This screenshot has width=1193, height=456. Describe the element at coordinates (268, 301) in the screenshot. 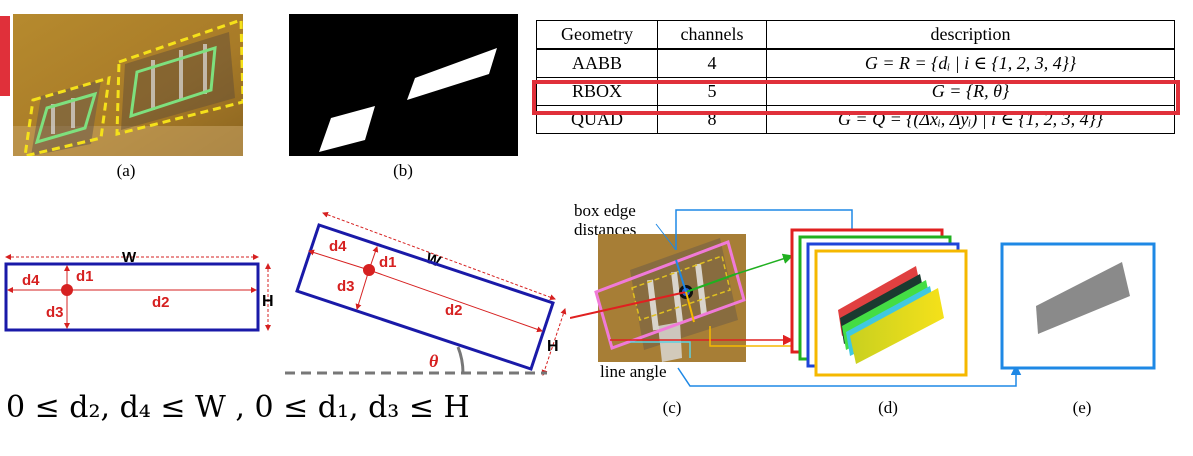

I see `height-label: H` at that location.